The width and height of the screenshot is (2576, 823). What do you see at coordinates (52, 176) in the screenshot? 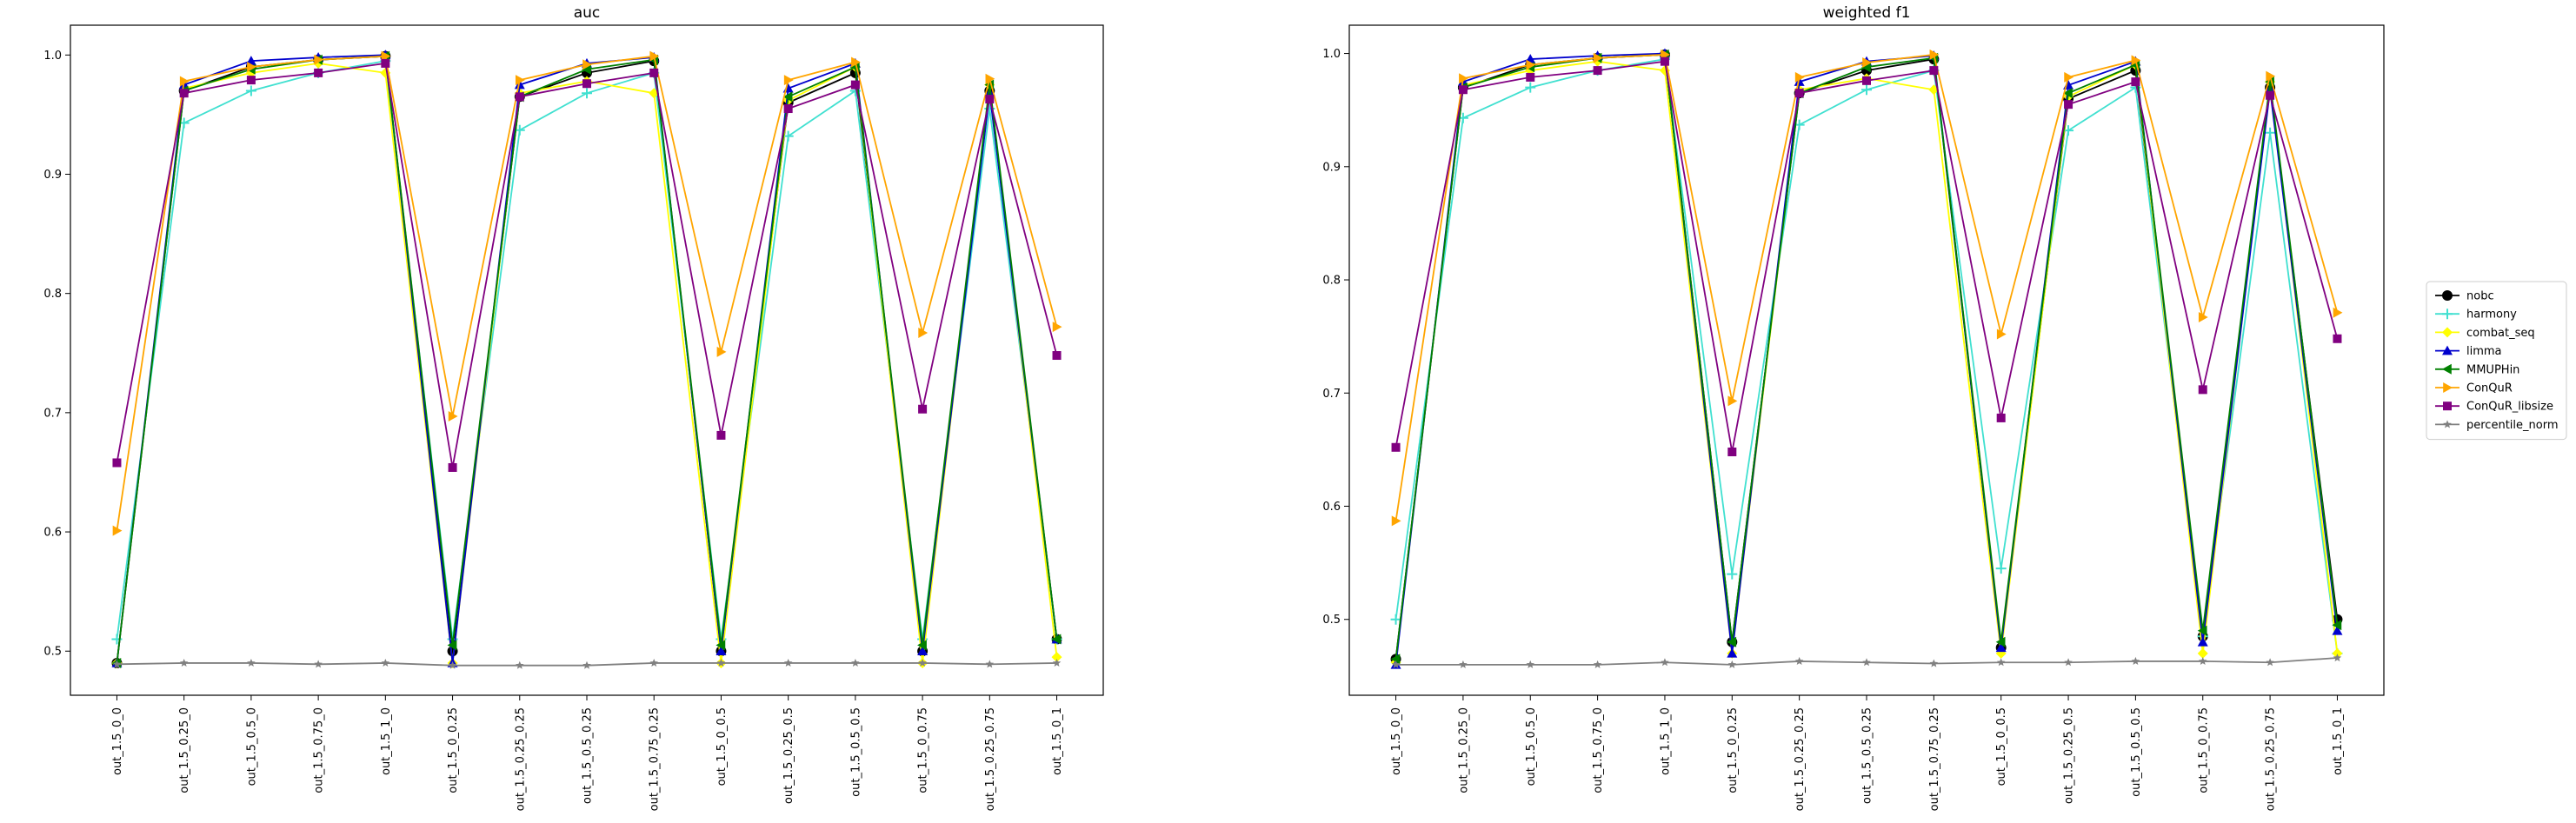
I see `y-tick-label: 0.9` at bounding box center [52, 176].